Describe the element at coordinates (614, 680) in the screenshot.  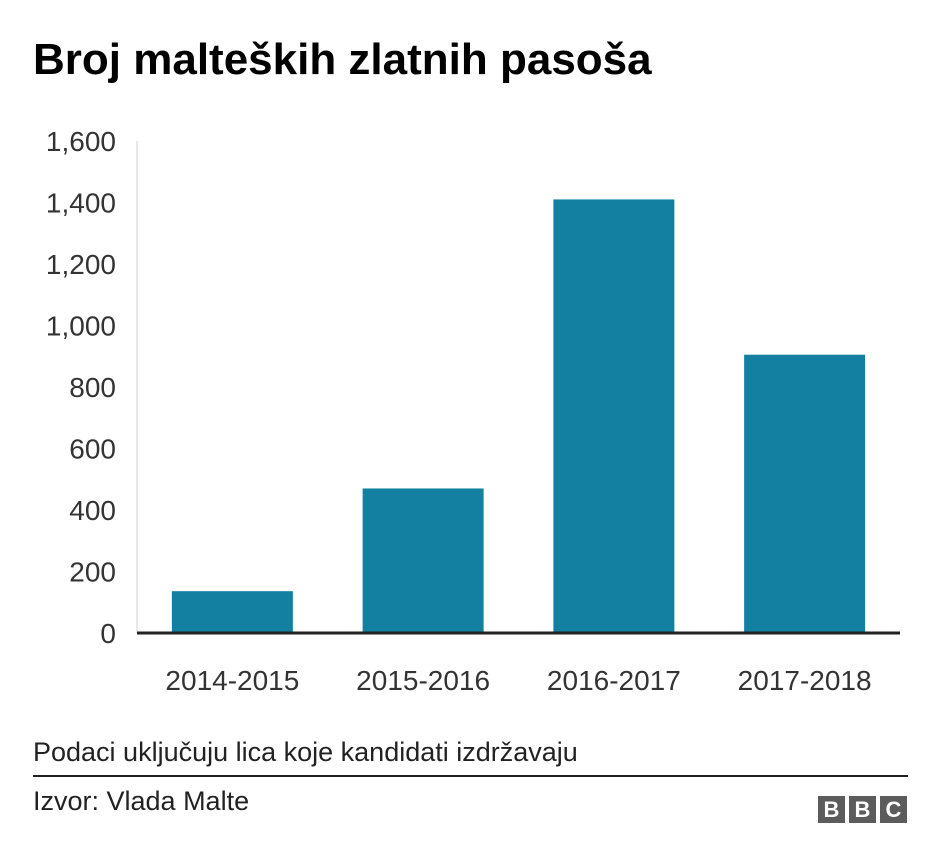
I see `x-tick-label: 2016-2017` at that location.